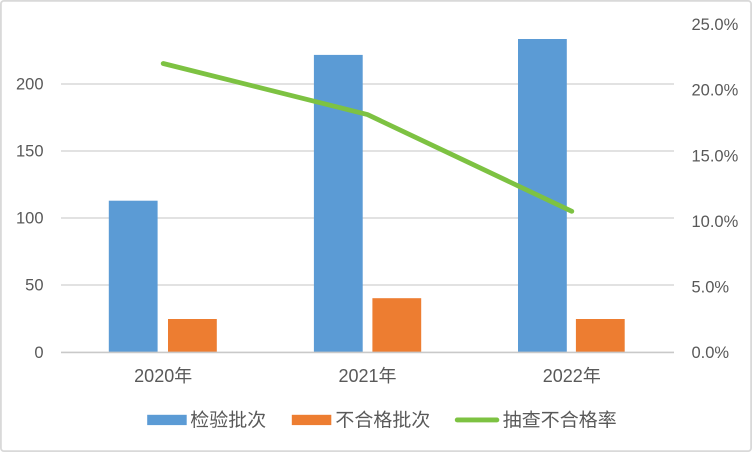 This screenshot has width=752, height=457. I want to click on svg-text: 5.0%, so click(711, 287).